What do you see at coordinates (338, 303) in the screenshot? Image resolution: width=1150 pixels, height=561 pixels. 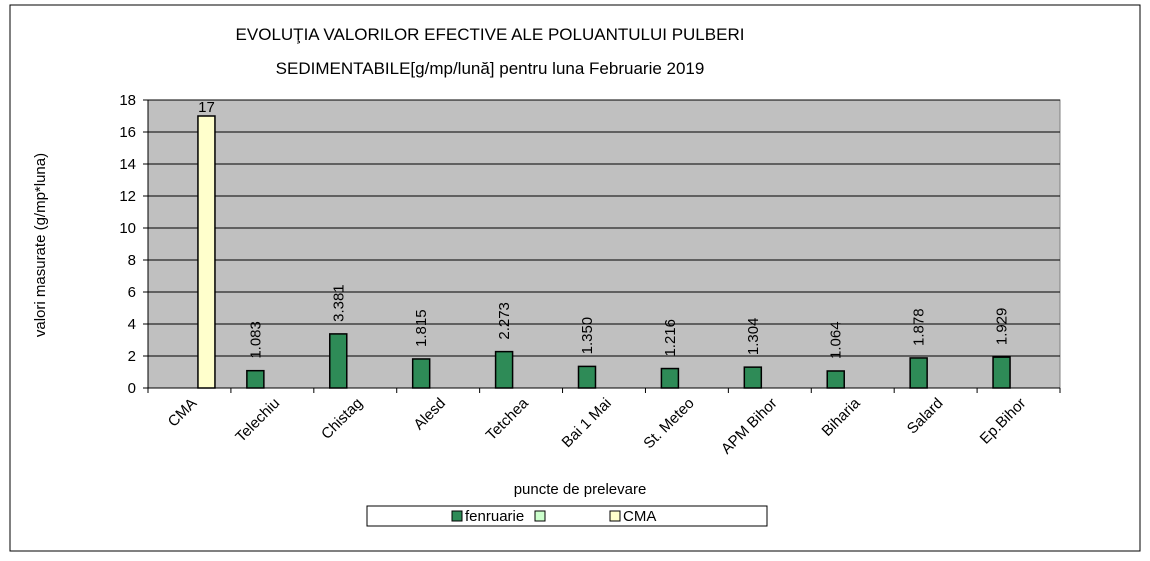 I see `data-label: 3.381` at bounding box center [338, 303].